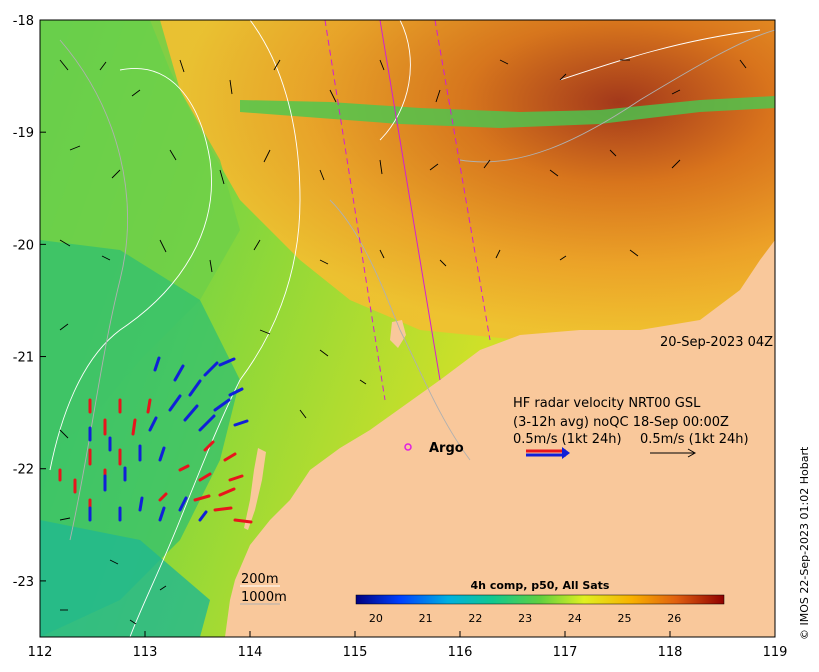 This screenshot has width=819, height=672. What do you see at coordinates (408, 645) in the screenshot?
I see `x-axis-ticks: 112 113 114 115 116 117 118 119` at bounding box center [408, 645].